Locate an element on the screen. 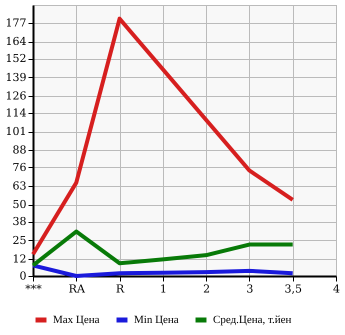 This screenshot has width=345, height=335. x-tick-label: 3 is located at coordinates (250, 289).